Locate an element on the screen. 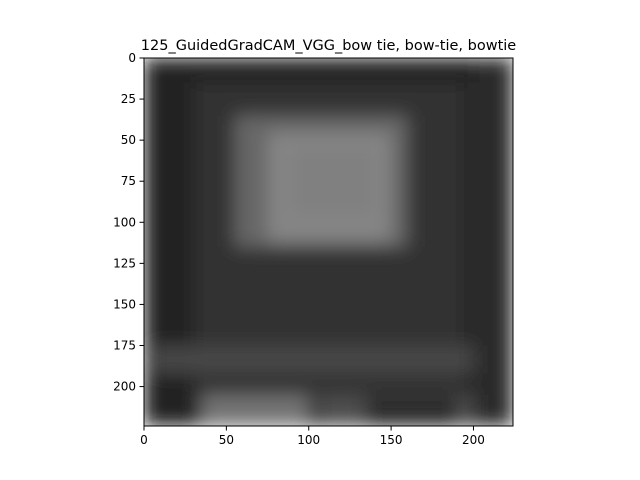  x-tick-label: 0 is located at coordinates (144, 440).